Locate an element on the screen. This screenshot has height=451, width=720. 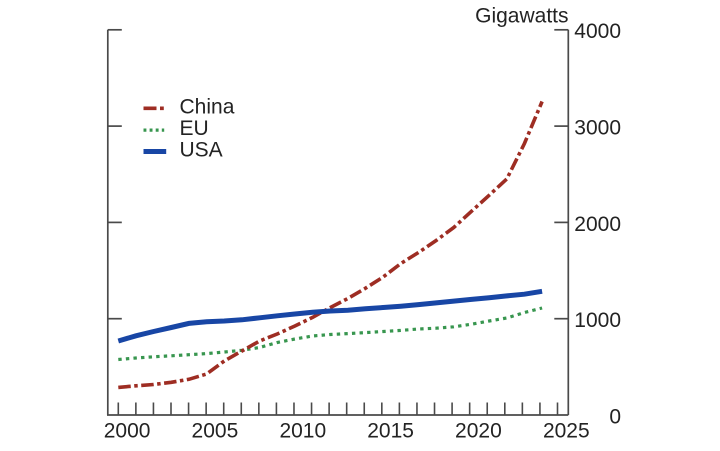
svg-text: 2015 is located at coordinates (390, 430).